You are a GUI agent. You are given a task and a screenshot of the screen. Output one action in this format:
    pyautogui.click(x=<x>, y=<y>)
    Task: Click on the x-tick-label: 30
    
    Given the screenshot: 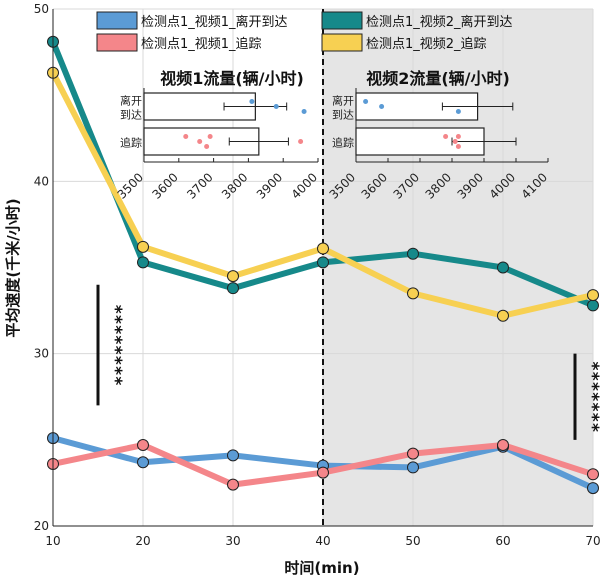 What is the action you would take?
    pyautogui.click(x=232, y=541)
    